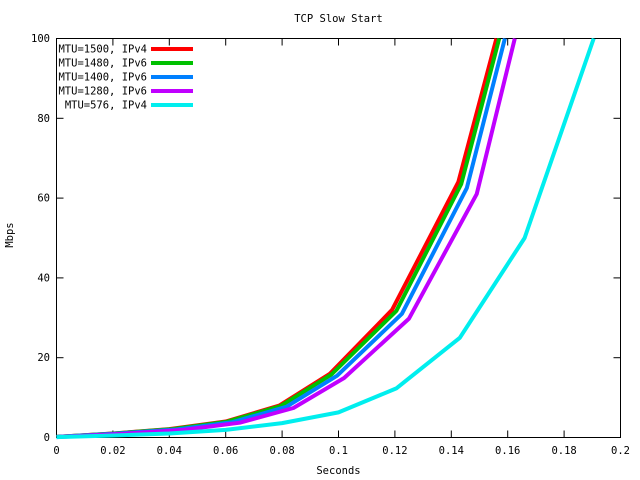 The width and height of the screenshot is (640, 480). Describe the element at coordinates (102, 50) in the screenshot. I see `legend-label-mtu-1500-ipv4: MTU=1500, IPv4` at that location.